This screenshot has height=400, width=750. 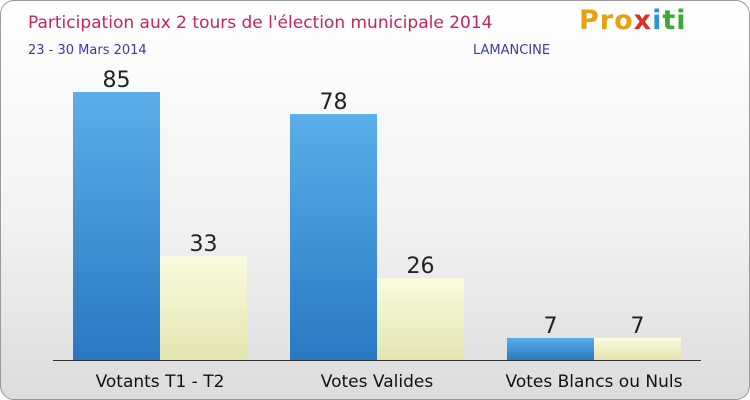 What do you see at coordinates (377, 382) in the screenshot?
I see `category-label-1: Votes Valides` at bounding box center [377, 382].